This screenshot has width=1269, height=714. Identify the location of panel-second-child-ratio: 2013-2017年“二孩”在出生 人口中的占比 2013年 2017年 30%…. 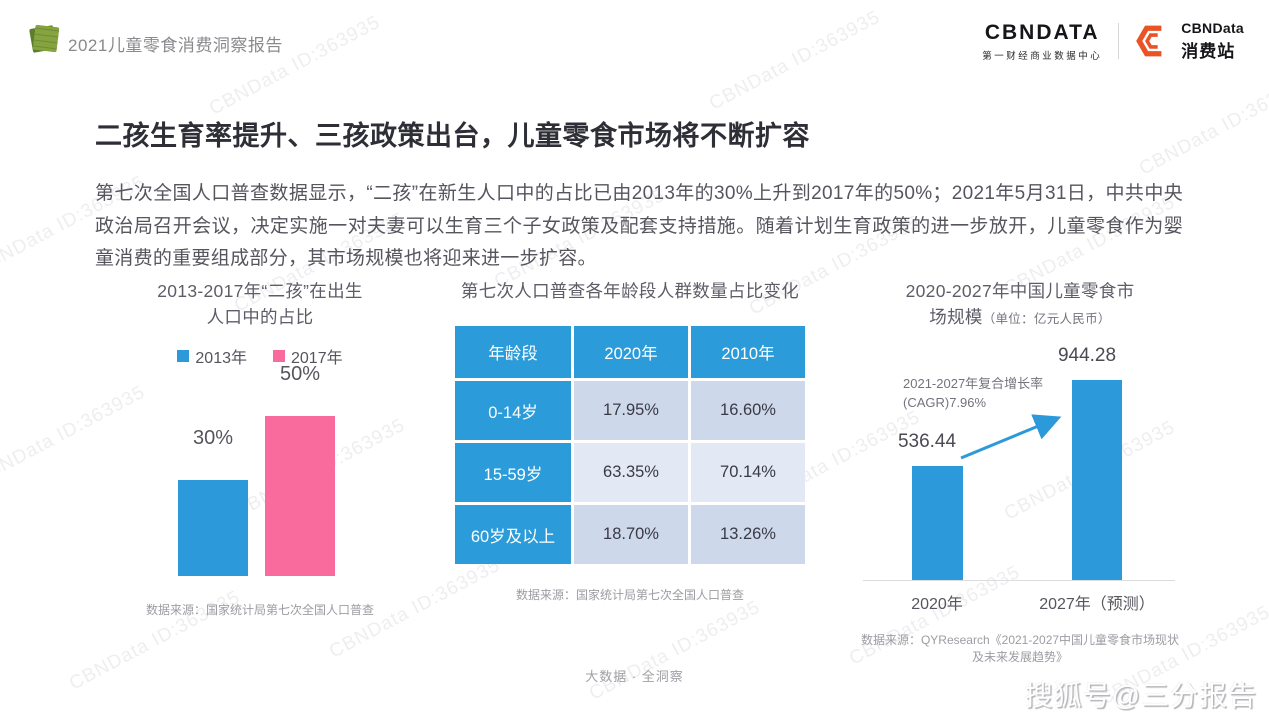
(260, 448).